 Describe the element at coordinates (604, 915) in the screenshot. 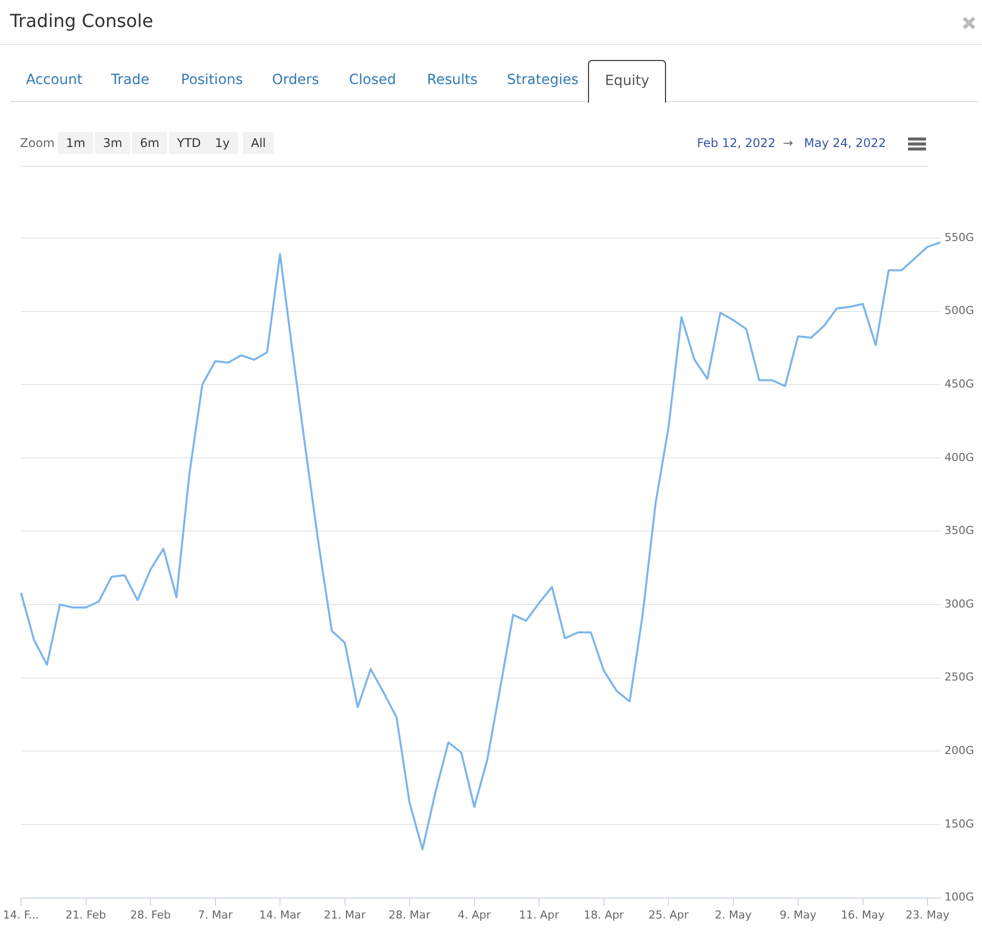

I see `x-tick-label: 18. Apr` at that location.